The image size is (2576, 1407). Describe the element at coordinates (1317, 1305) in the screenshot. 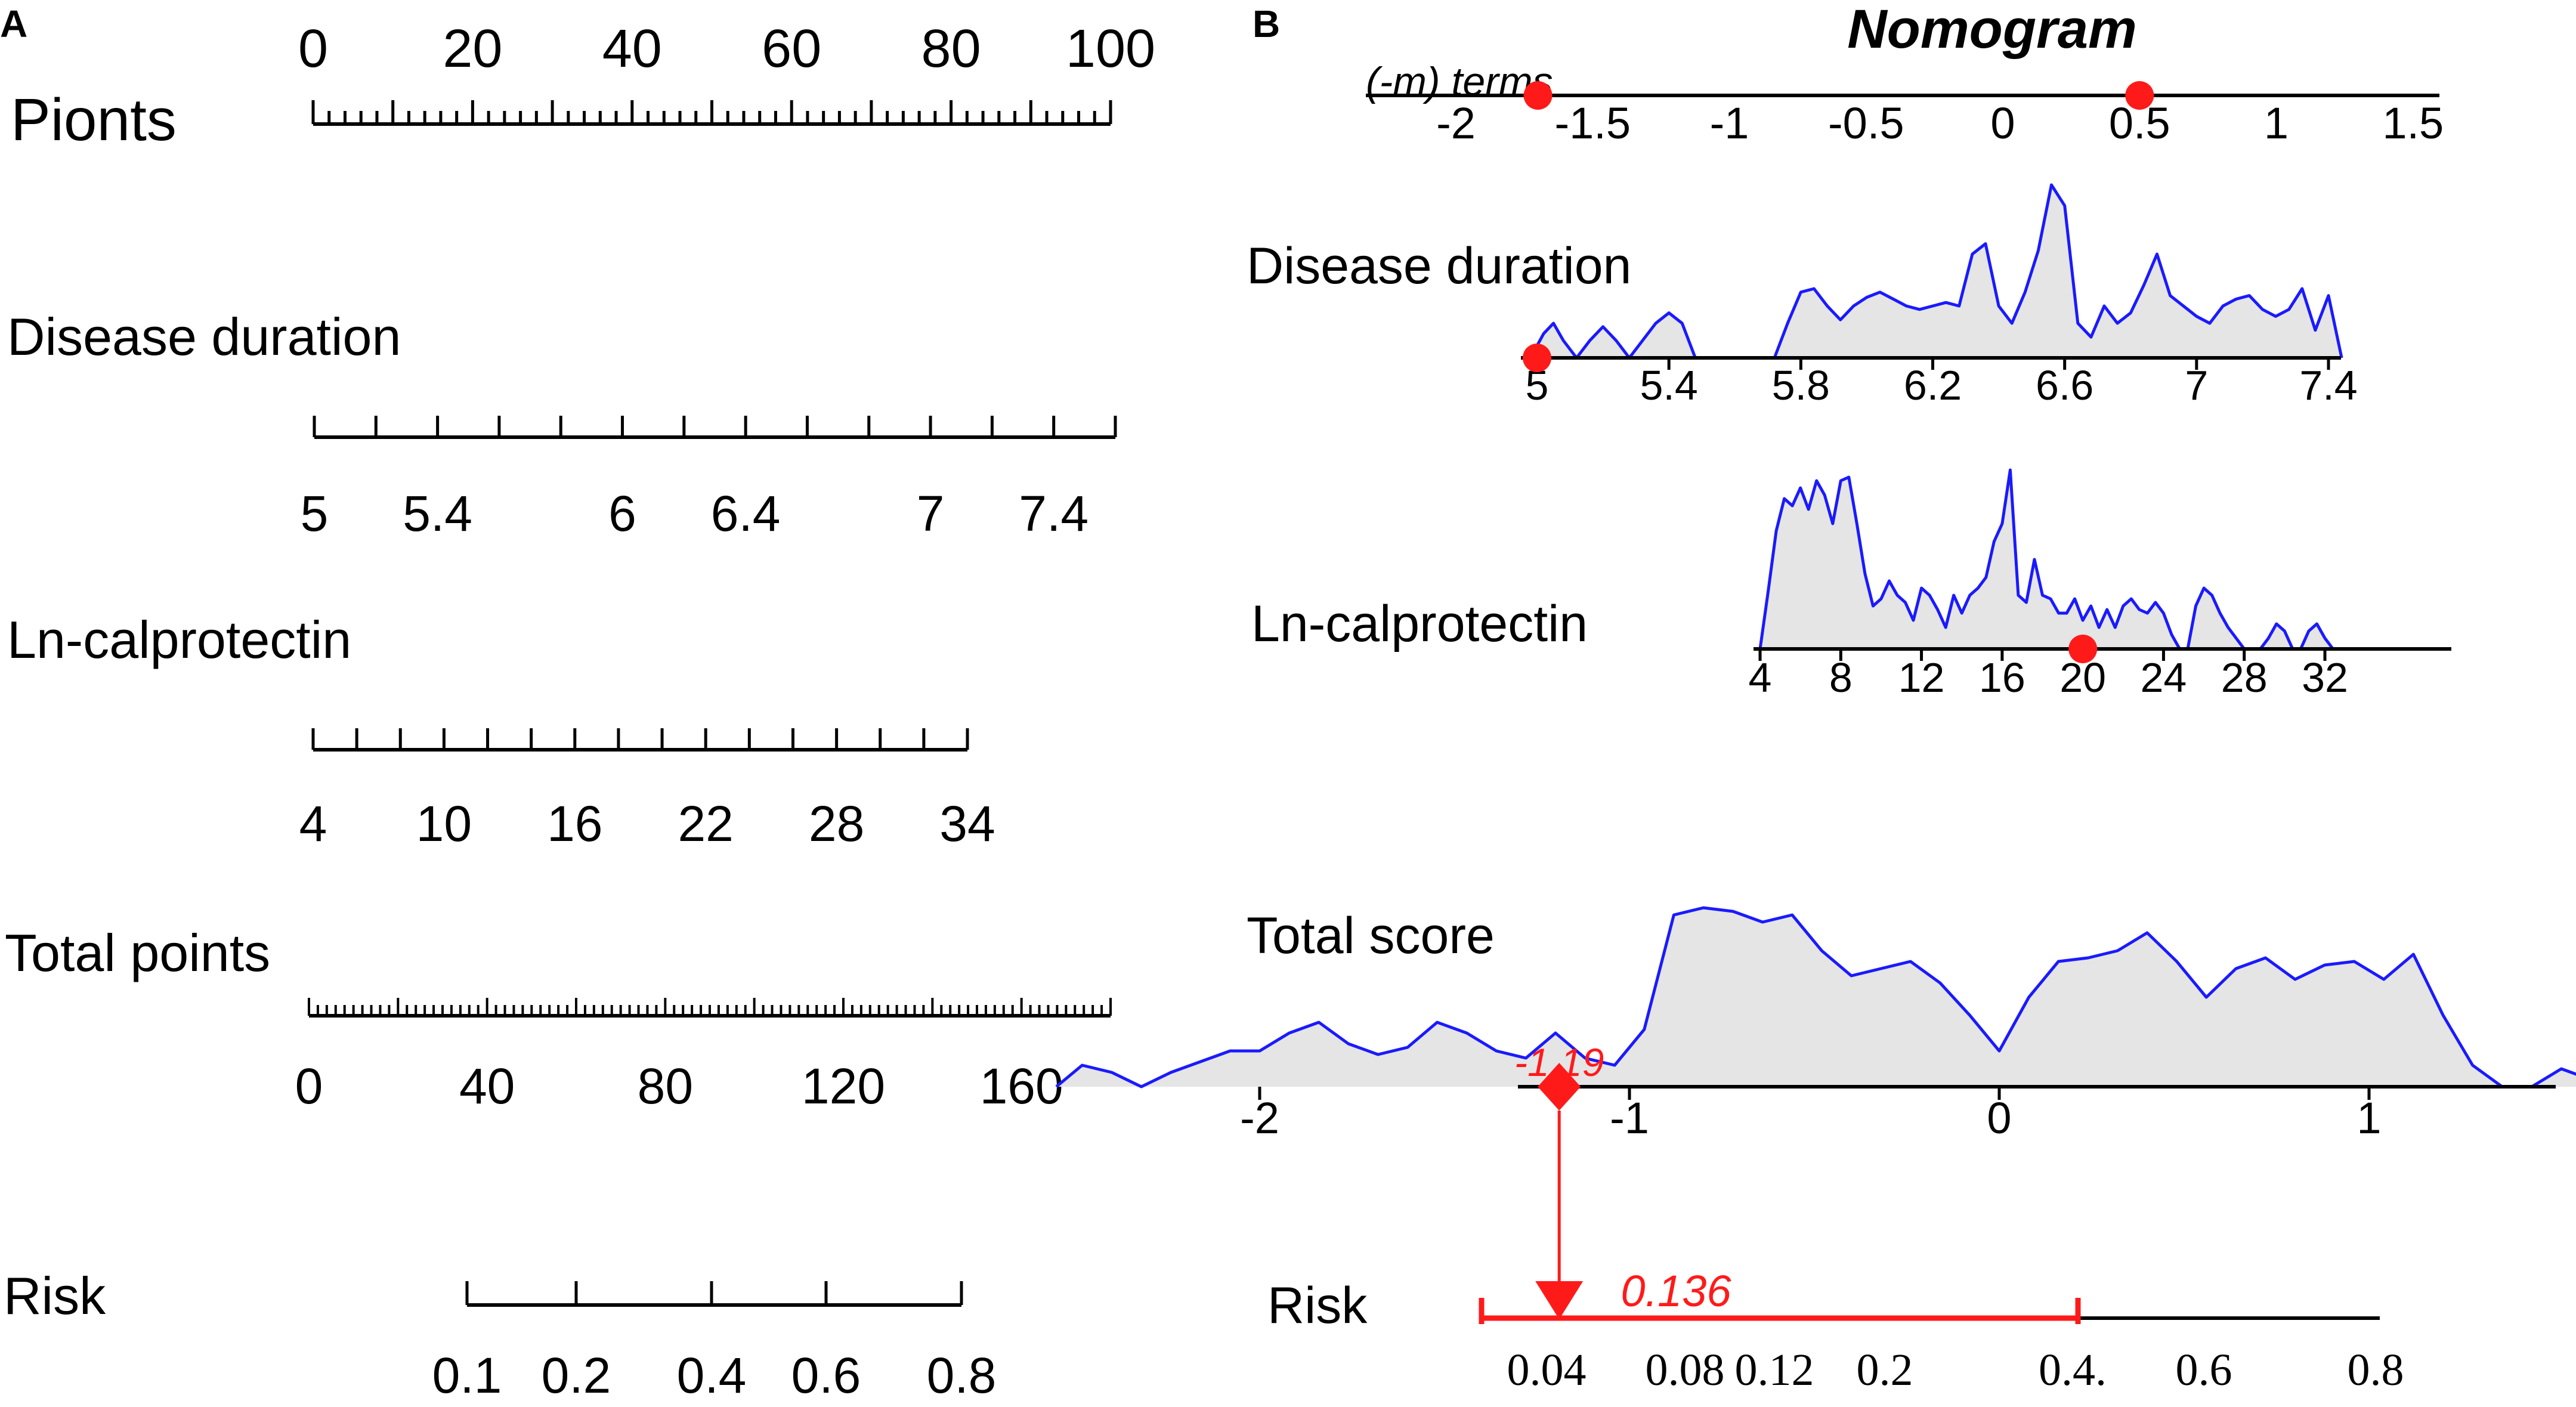

I see `risk-row-label-b: Risk` at that location.